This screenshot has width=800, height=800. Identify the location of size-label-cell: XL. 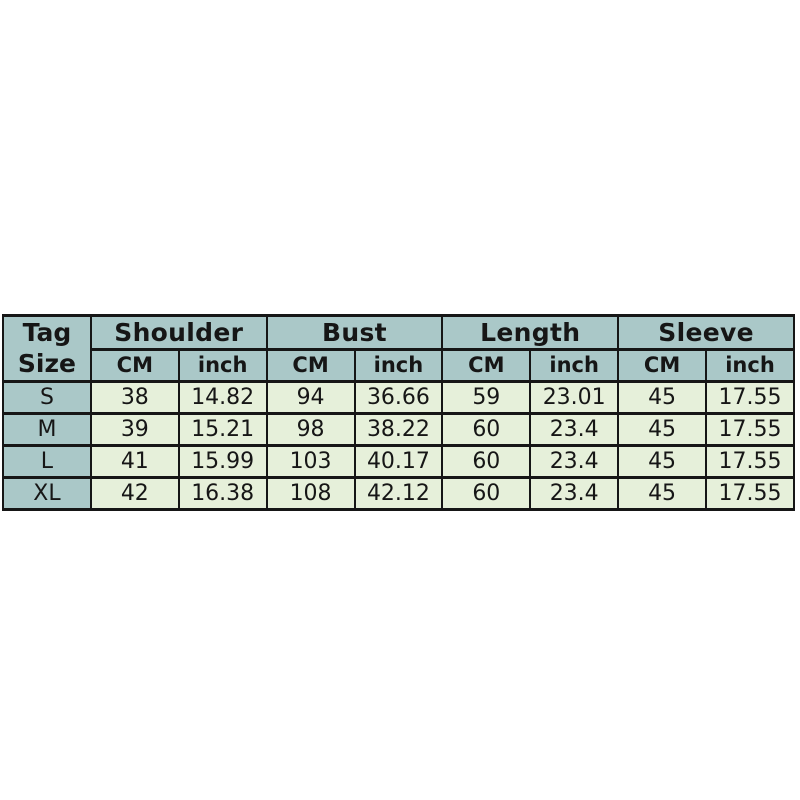
(47, 493).